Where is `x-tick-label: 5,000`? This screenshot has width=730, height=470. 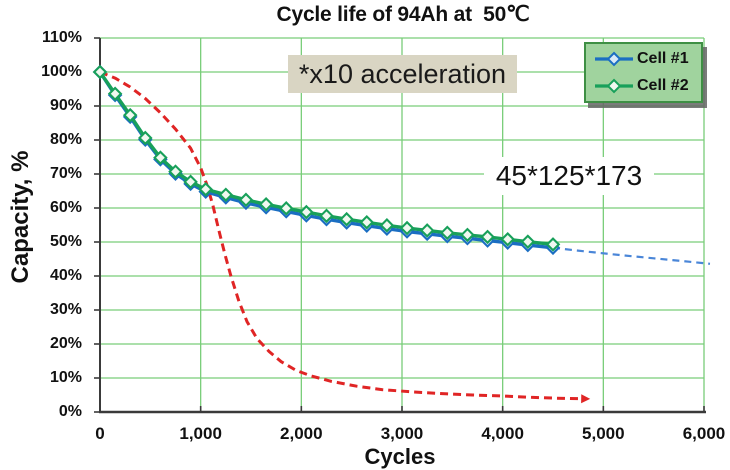
x-tick-label: 5,000 is located at coordinates (603, 433).